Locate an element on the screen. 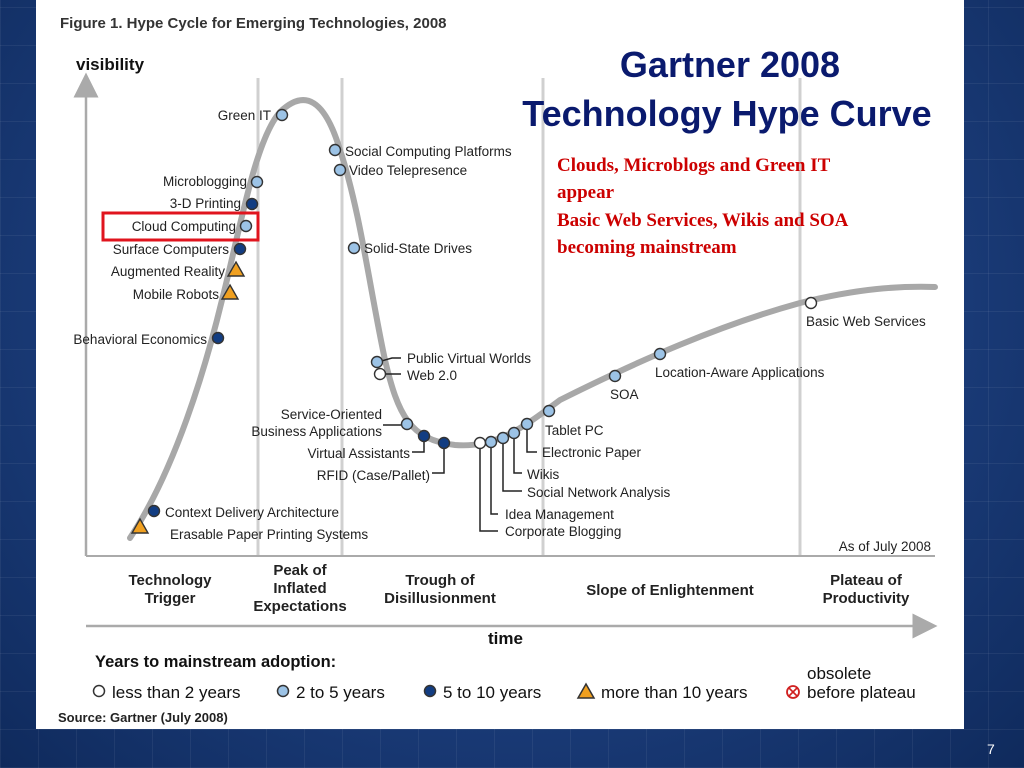  tech-label-green-it: Green IT is located at coordinates (244, 115).